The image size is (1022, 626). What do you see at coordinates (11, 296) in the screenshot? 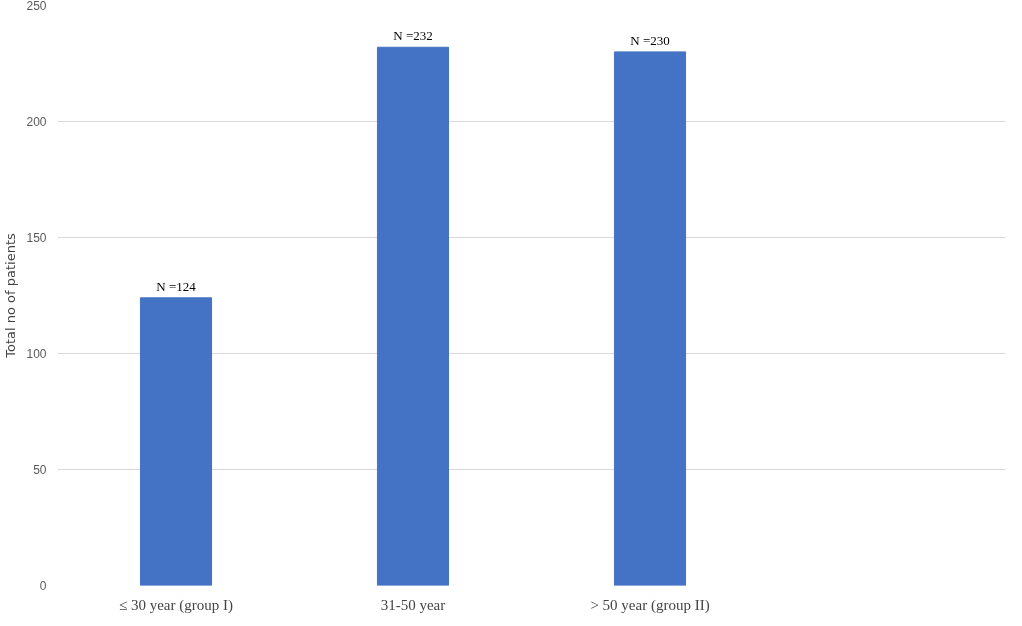
I see `y-axis-title: Total no of patients` at bounding box center [11, 296].